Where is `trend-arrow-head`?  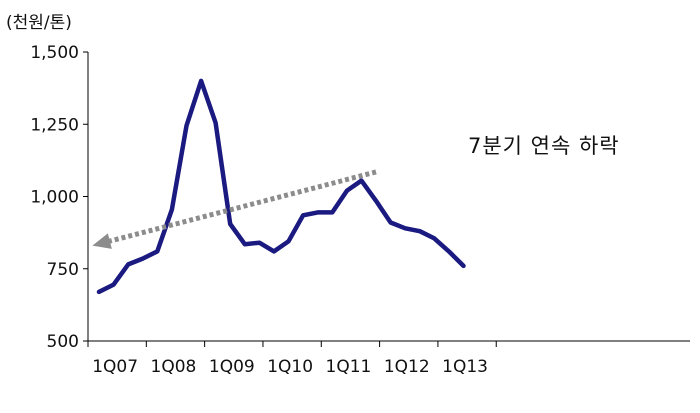
trend-arrow-head is located at coordinates (102, 241).